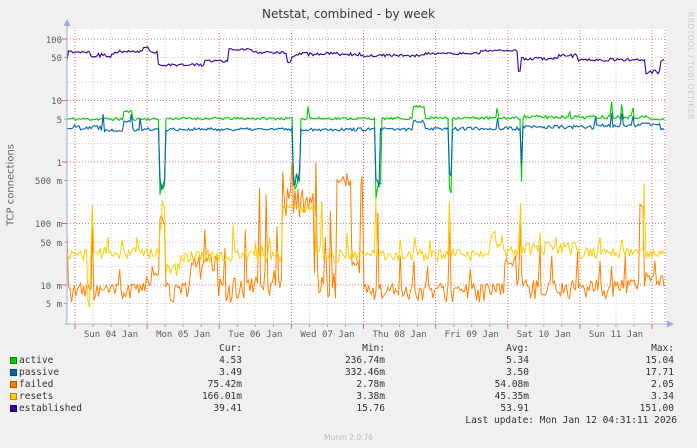 Image resolution: width=697 pixels, height=448 pixels. Describe the element at coordinates (224, 384) in the screenshot. I see `legend-failed-cur: 75.42m` at that location.